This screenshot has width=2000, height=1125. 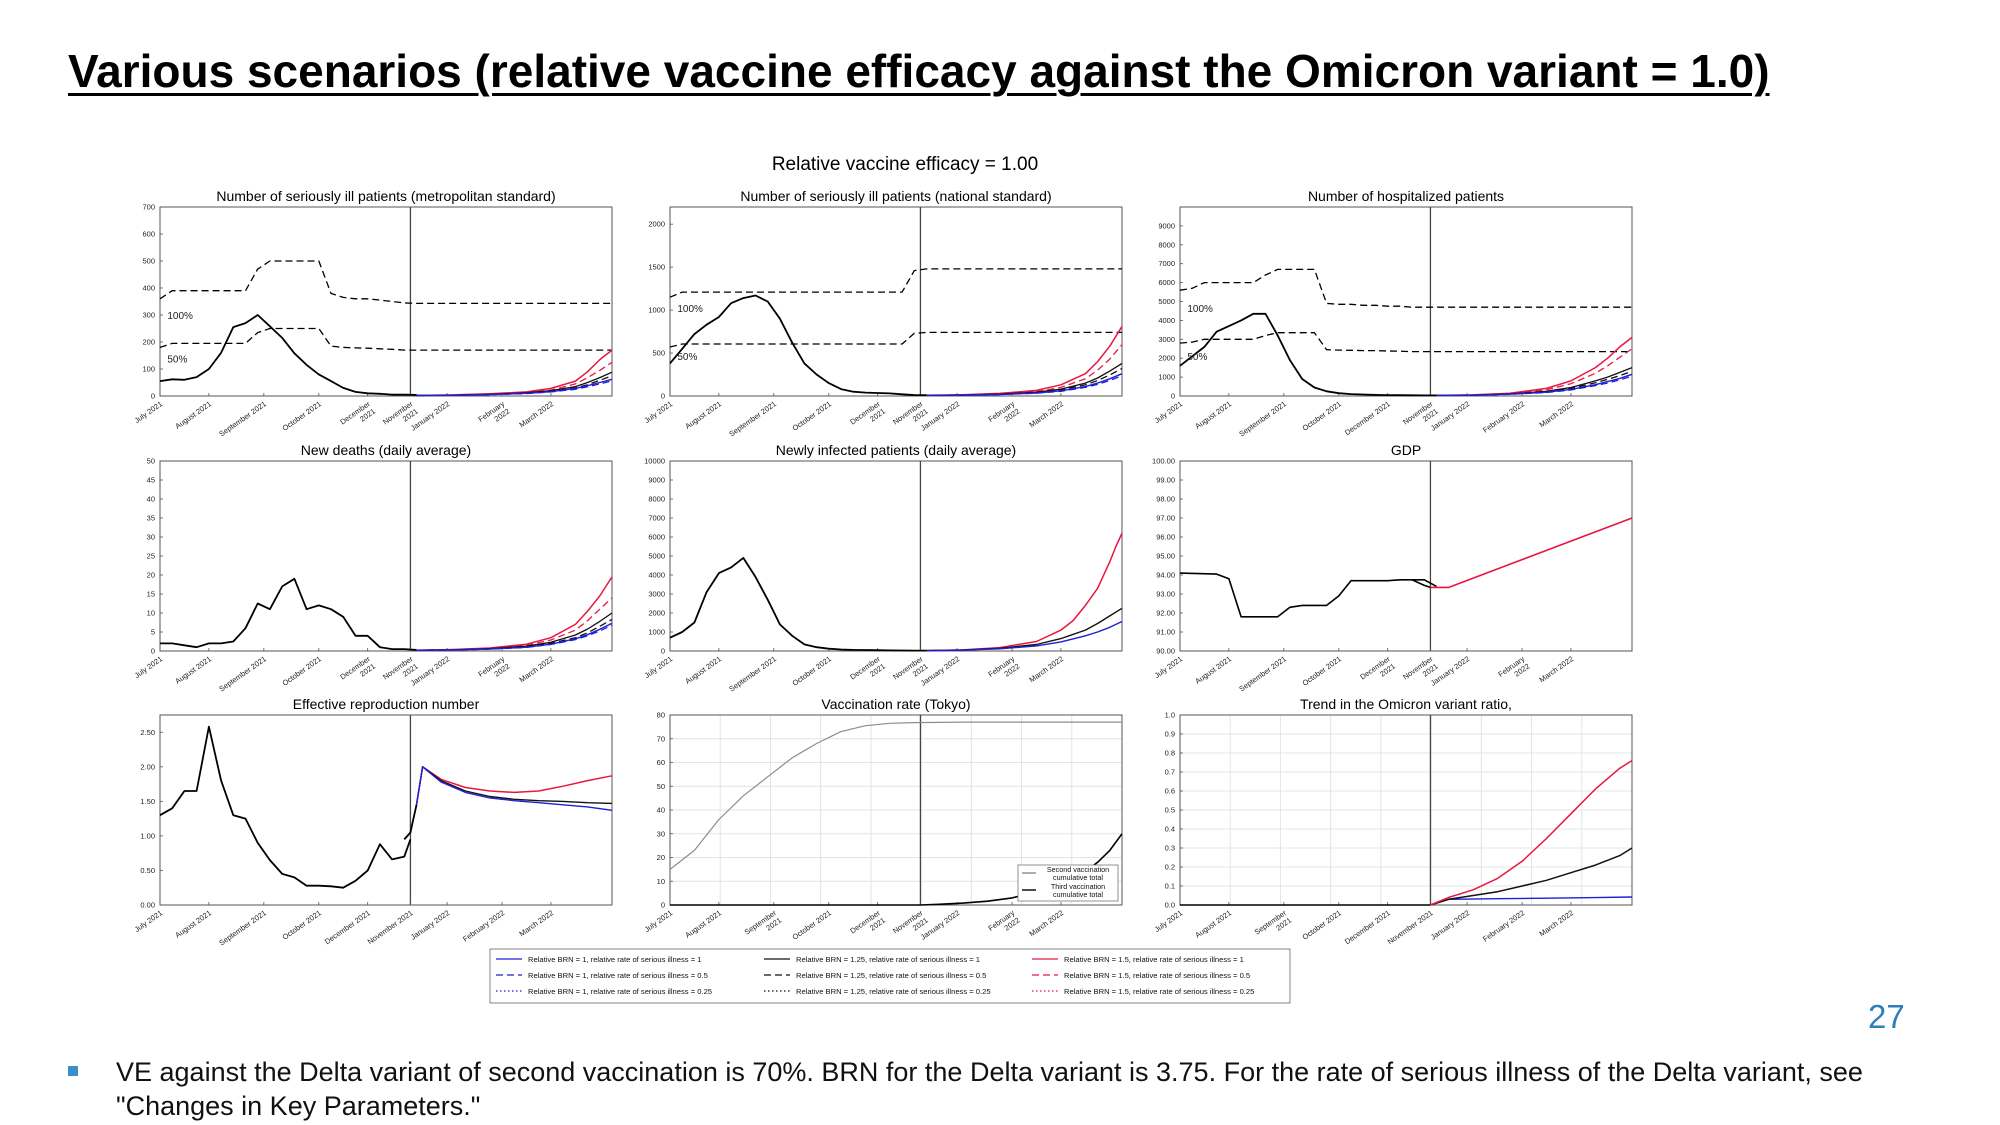 What do you see at coordinates (177, 359) in the screenshot?
I see `series-annotation: 50%` at bounding box center [177, 359].